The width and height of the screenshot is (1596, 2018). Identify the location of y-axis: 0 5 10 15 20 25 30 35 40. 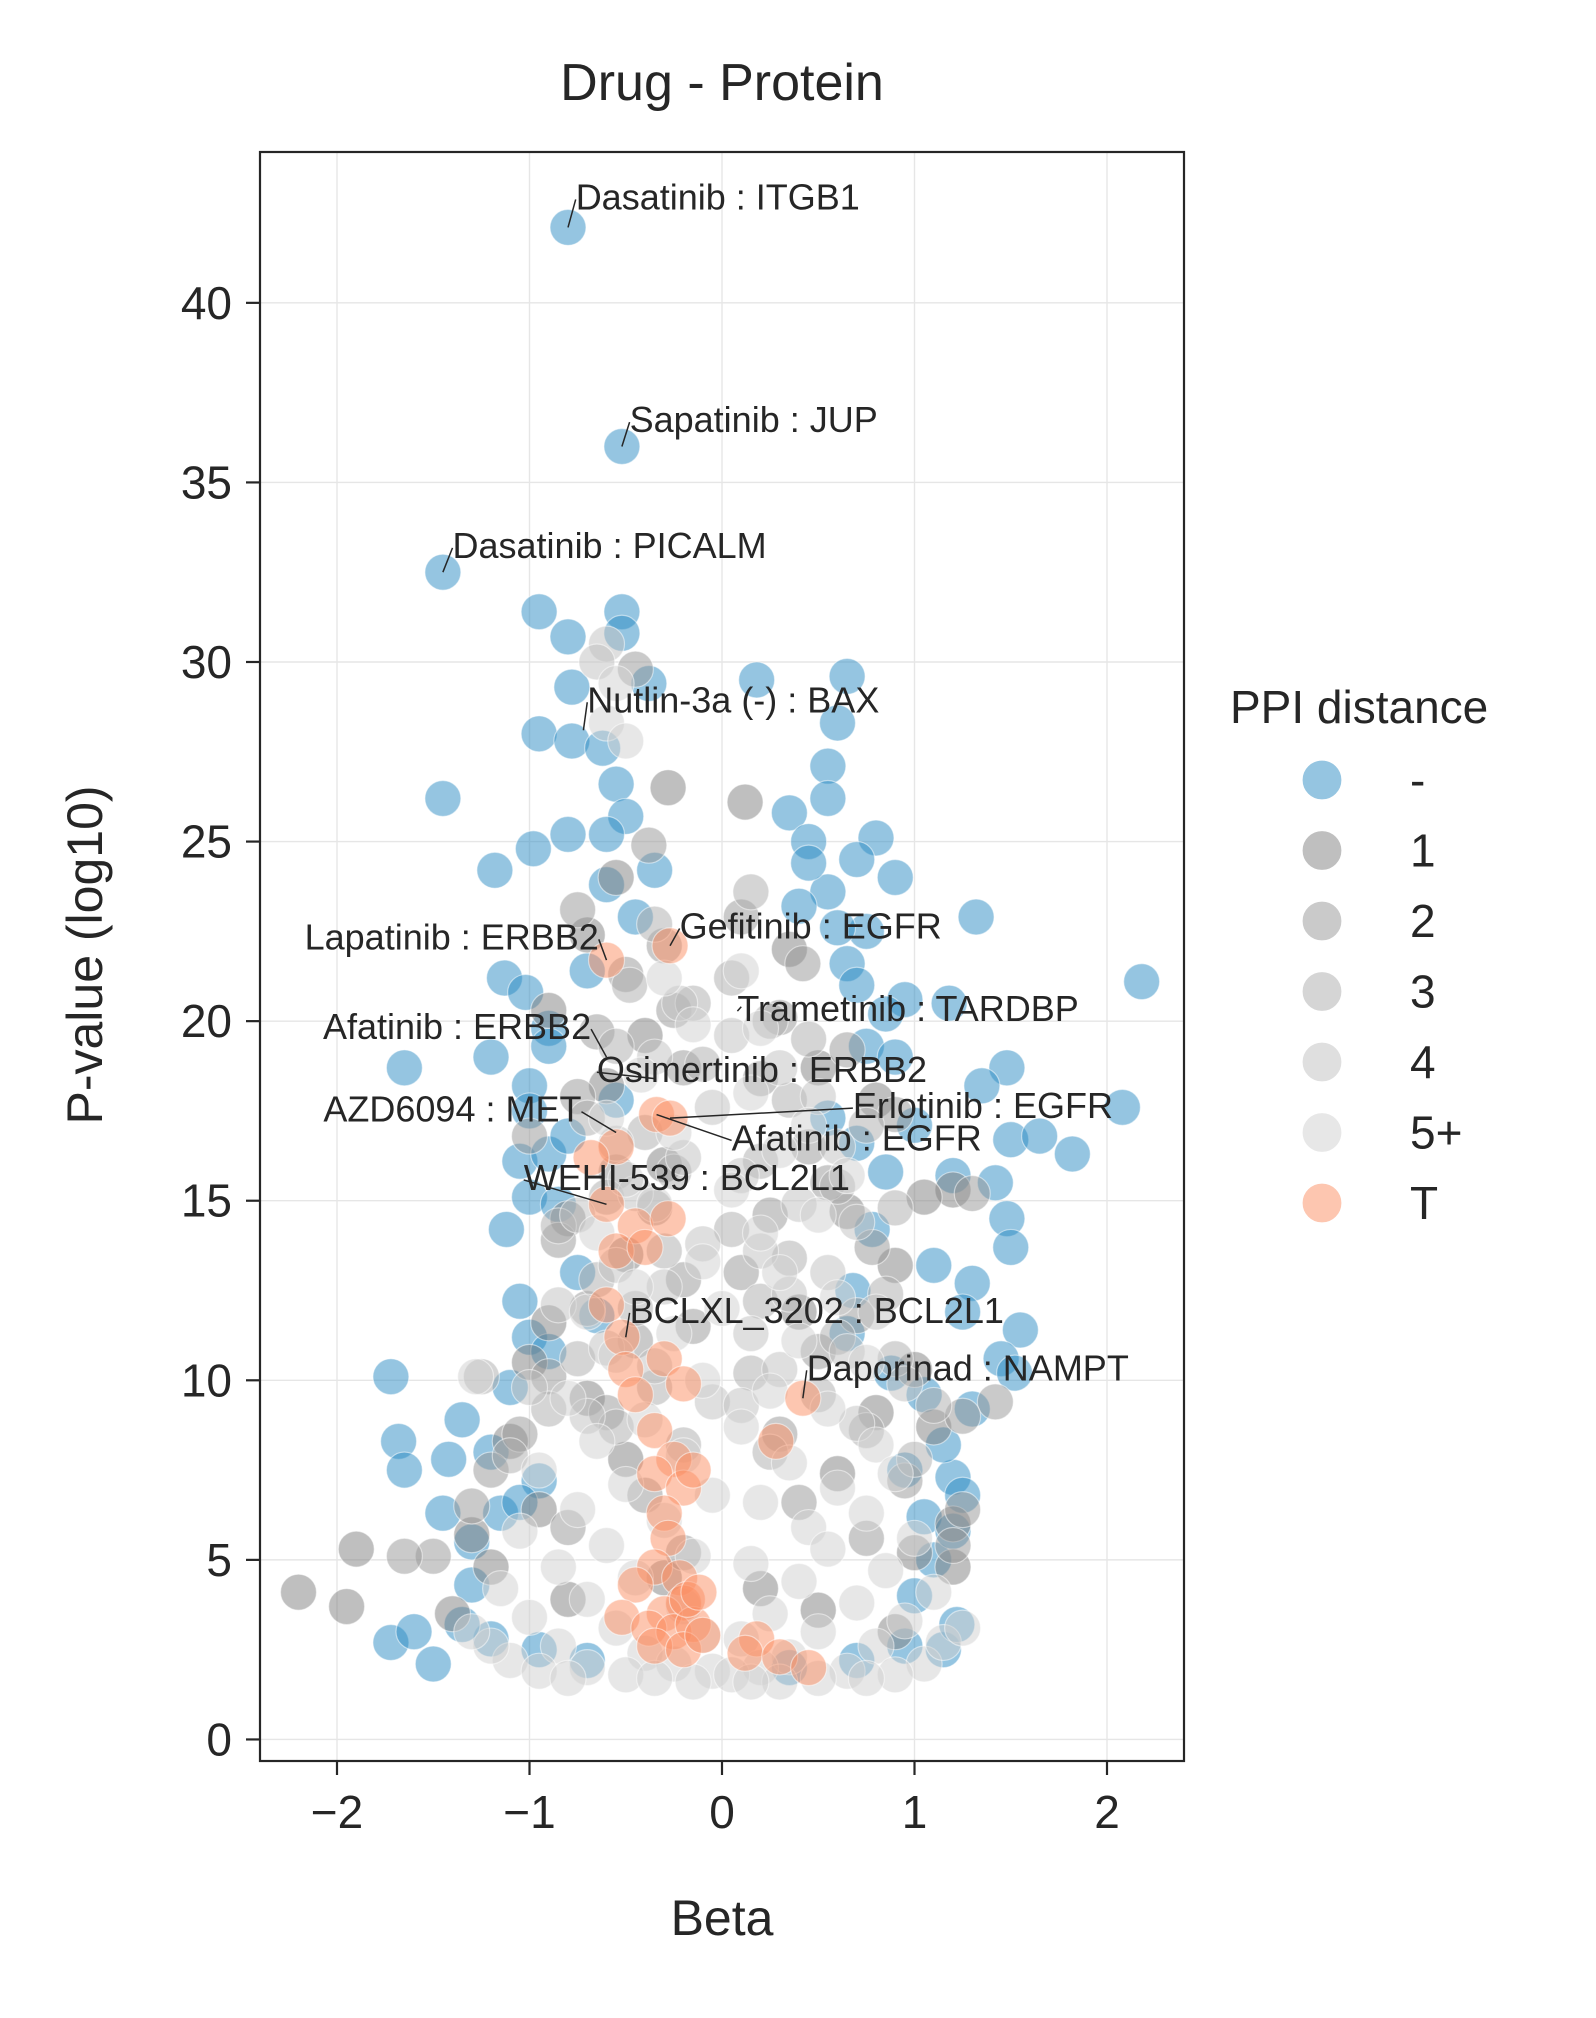
(220, 1021).